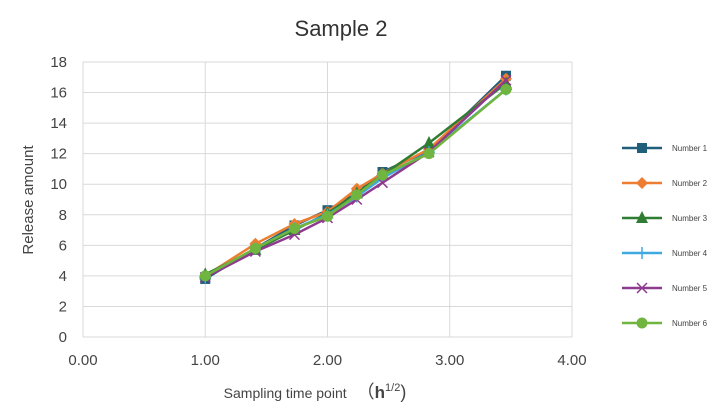 The image size is (725, 406). What do you see at coordinates (58, 184) in the screenshot?
I see `y-tick-label: 10` at bounding box center [58, 184].